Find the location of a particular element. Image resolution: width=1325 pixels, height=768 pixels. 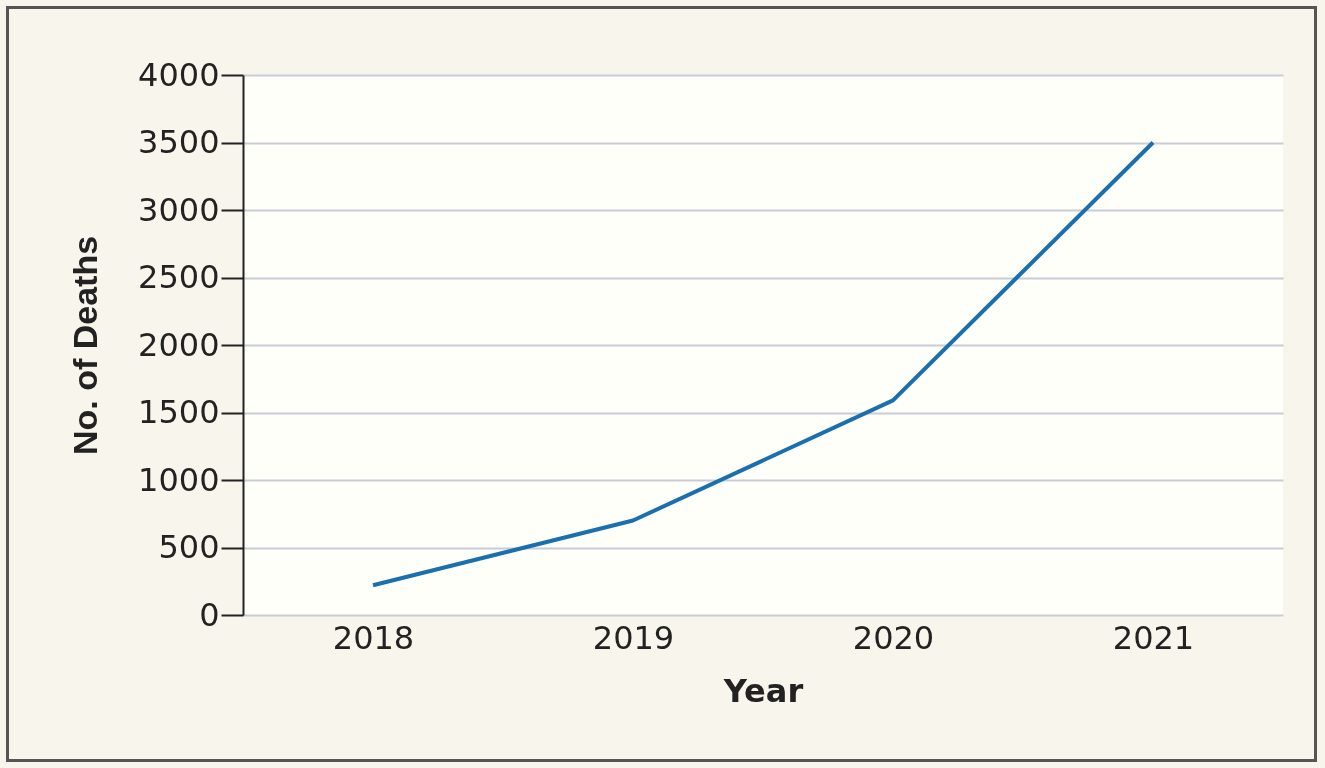

y-tick-label: 4000 is located at coordinates (179, 74).